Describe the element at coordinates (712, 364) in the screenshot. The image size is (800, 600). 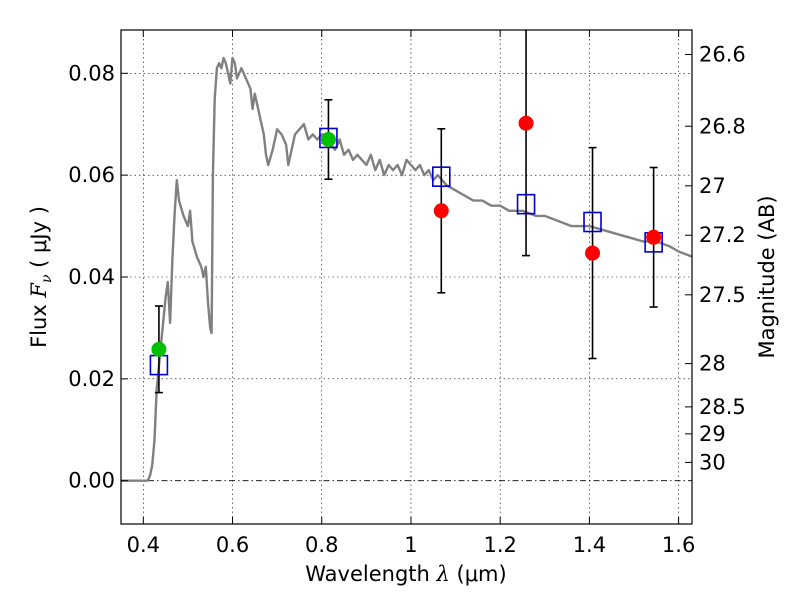
I see `mag-tick-label: 28` at that location.